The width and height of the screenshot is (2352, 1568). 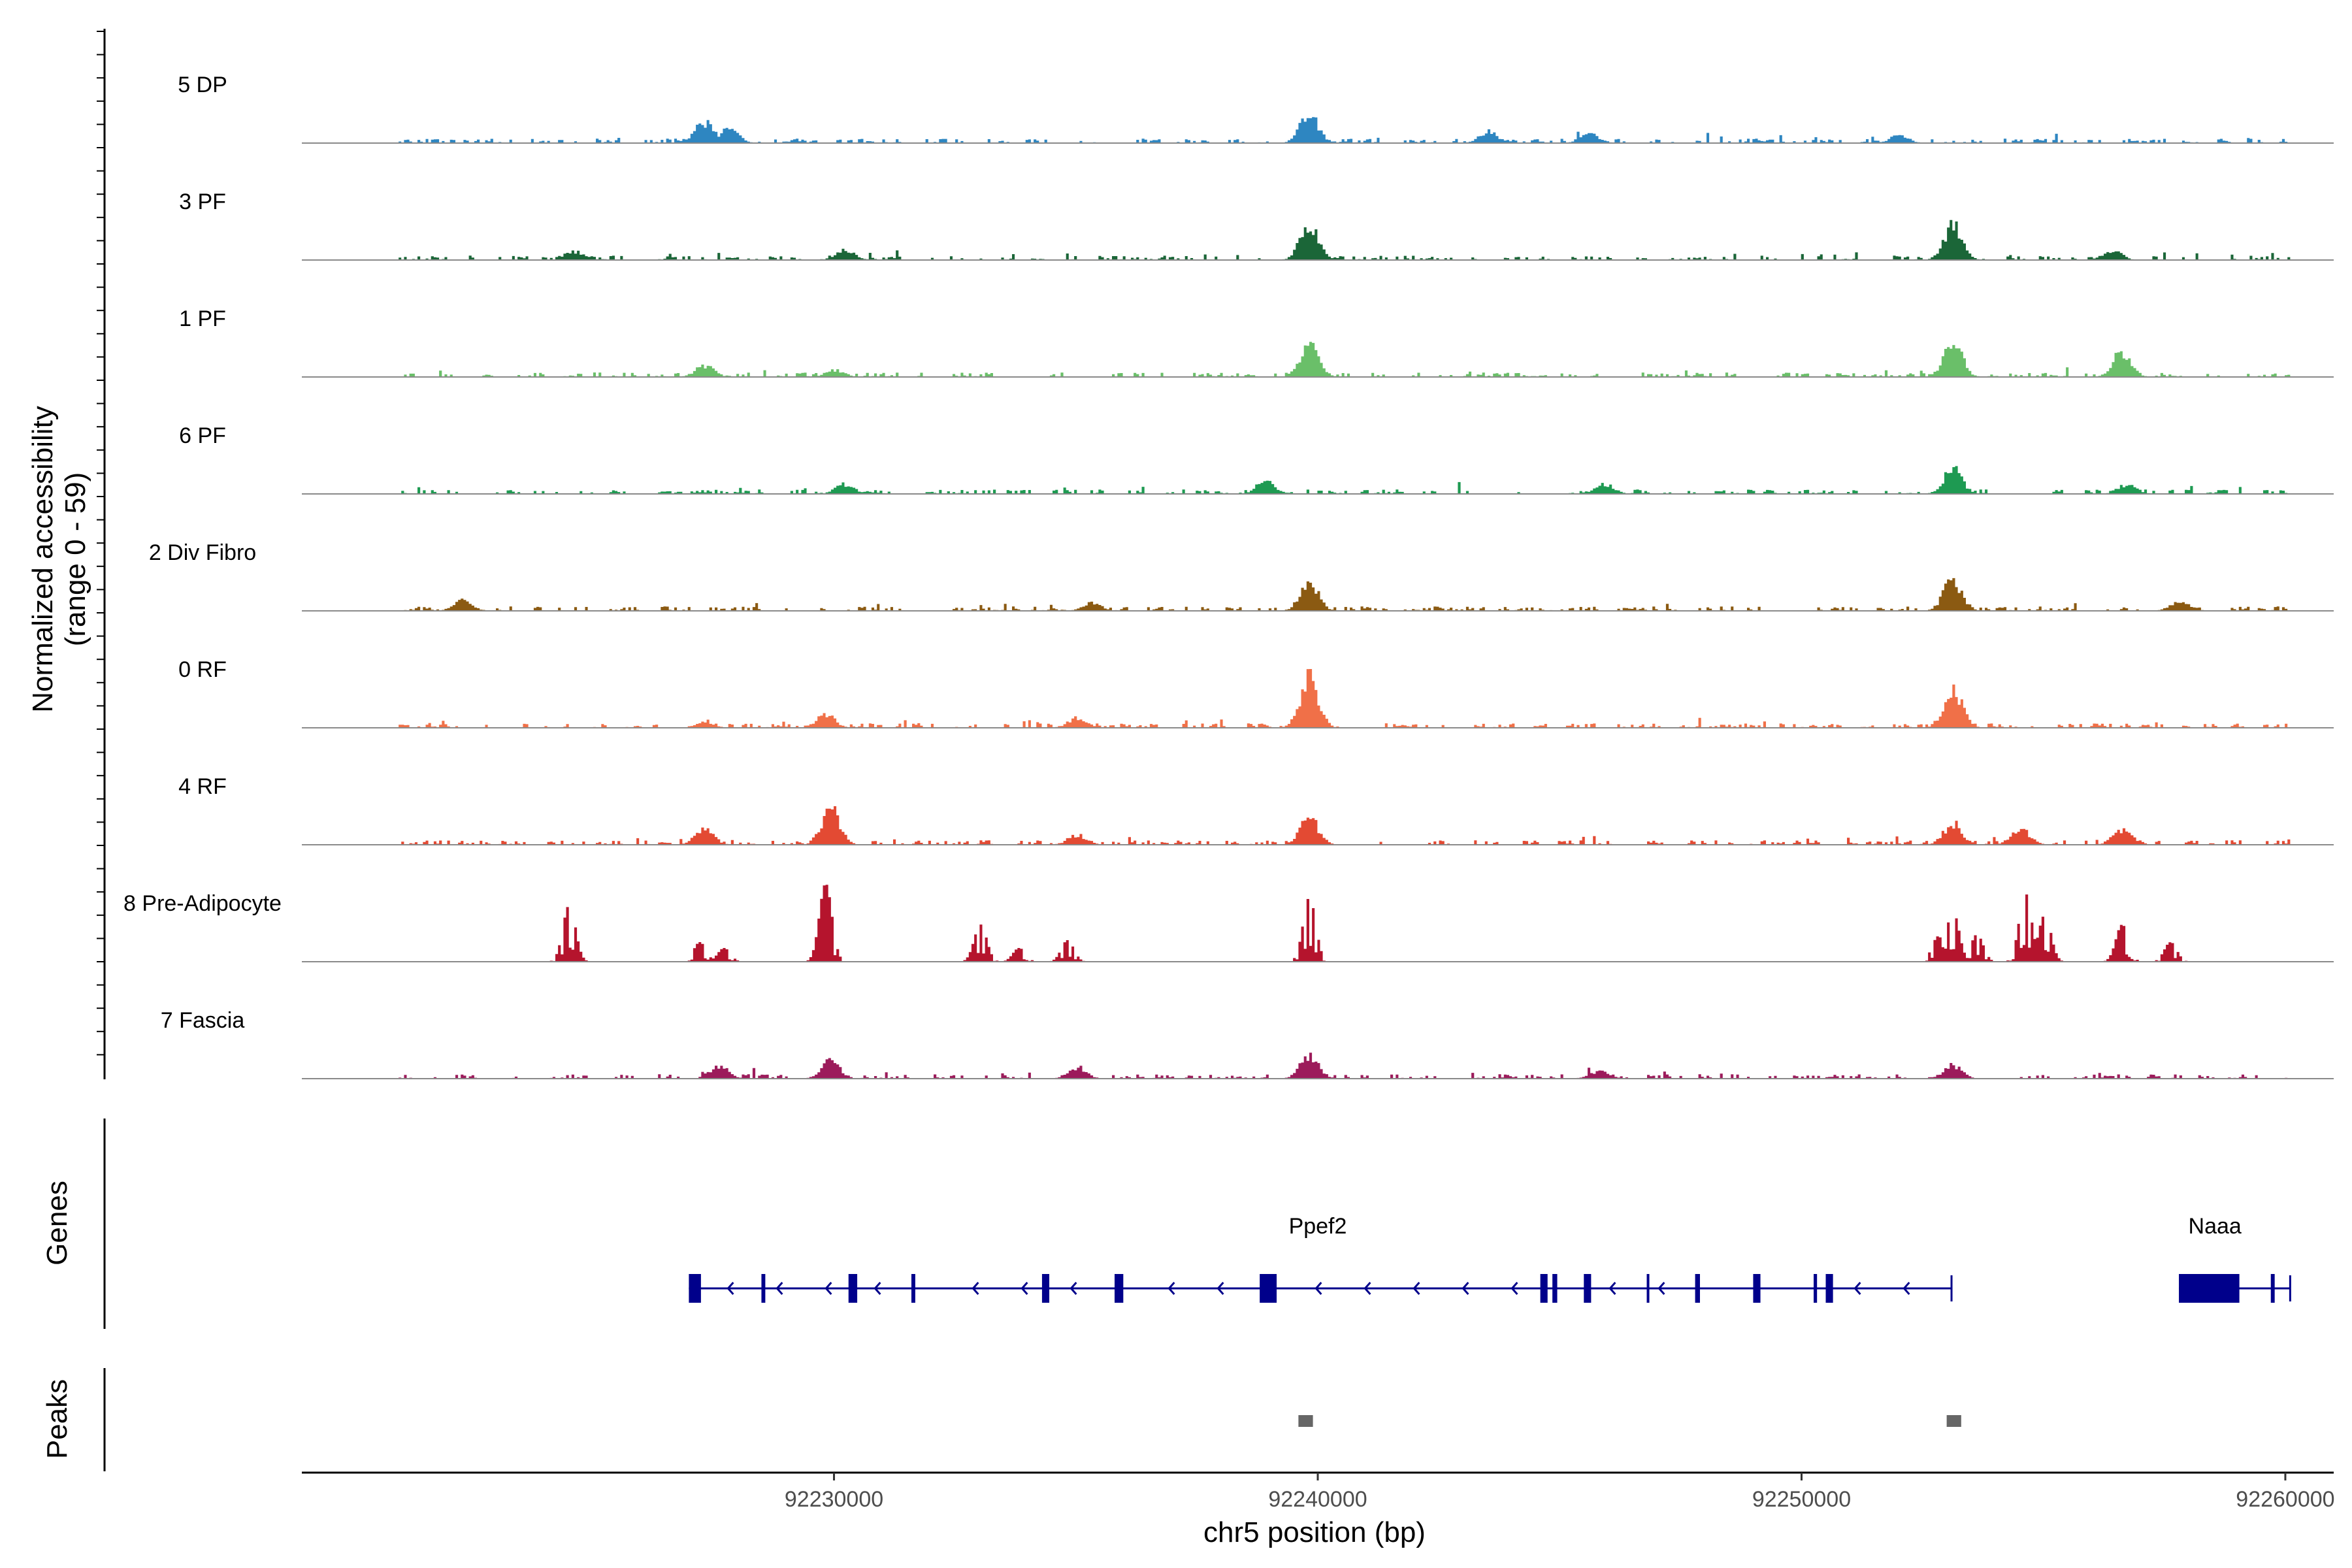 What do you see at coordinates (202, 669) in the screenshot?
I see `track-label: 0 RF` at bounding box center [202, 669].